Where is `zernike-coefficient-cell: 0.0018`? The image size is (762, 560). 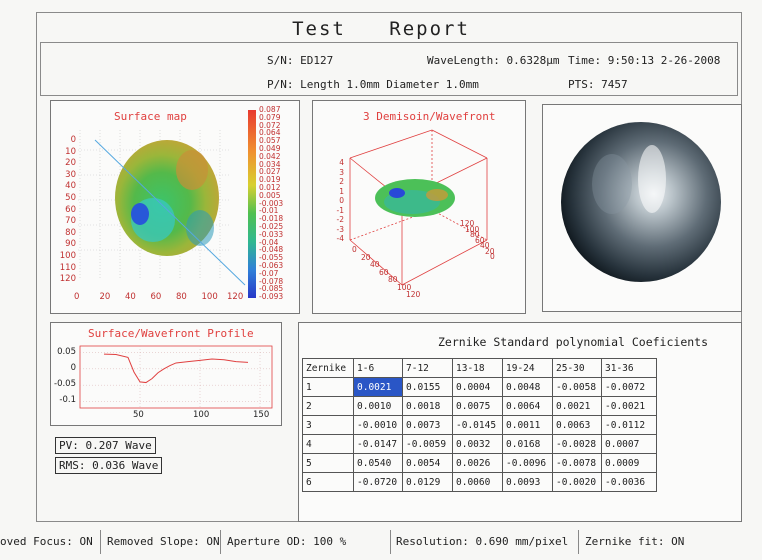 zernike-coefficient-cell: 0.0018 is located at coordinates (427, 406).